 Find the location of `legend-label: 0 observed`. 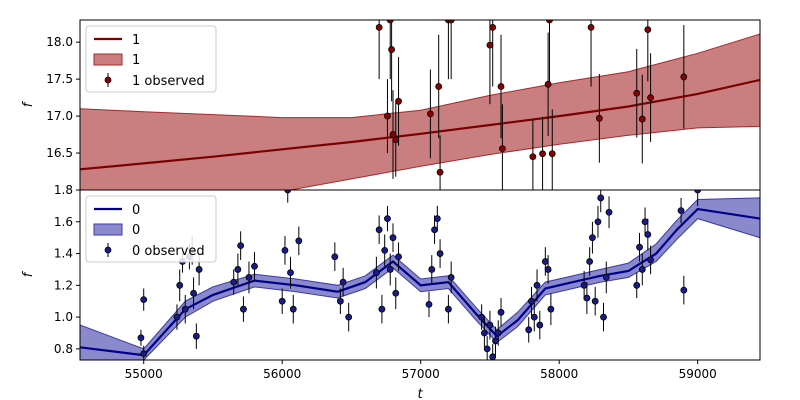

legend-label: 0 observed is located at coordinates (168, 251).